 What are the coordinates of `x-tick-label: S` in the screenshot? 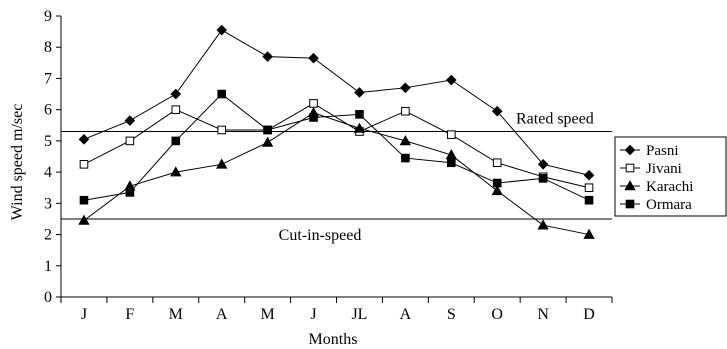 It's located at (451, 314).